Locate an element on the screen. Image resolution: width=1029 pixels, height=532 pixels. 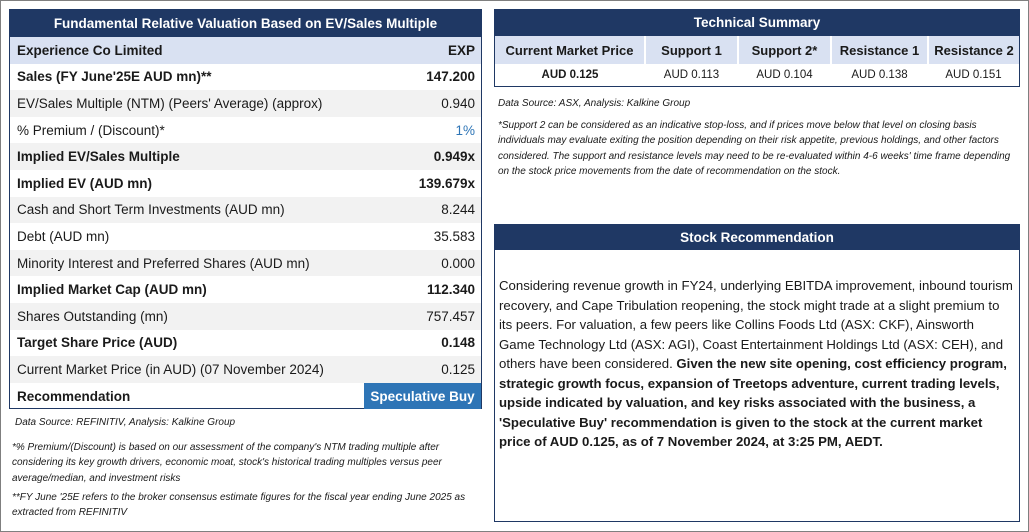
company-row: Experience Co Limited EXP is located at coordinates (245, 50).